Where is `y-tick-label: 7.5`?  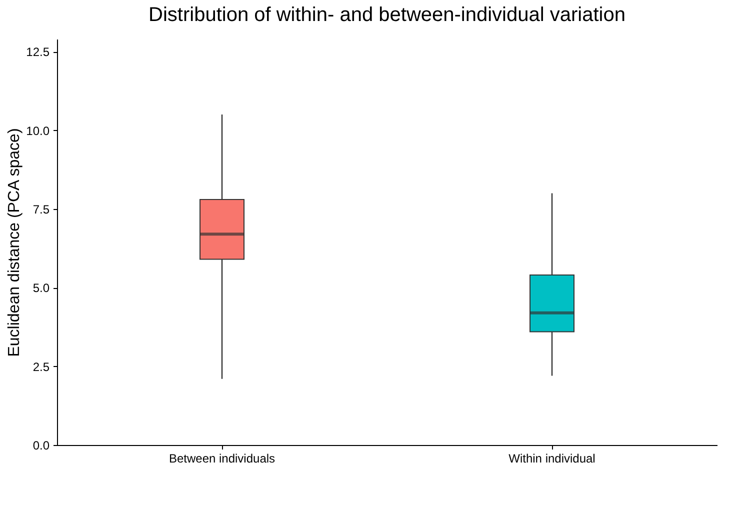
y-tick-label: 7.5 is located at coordinates (41, 209).